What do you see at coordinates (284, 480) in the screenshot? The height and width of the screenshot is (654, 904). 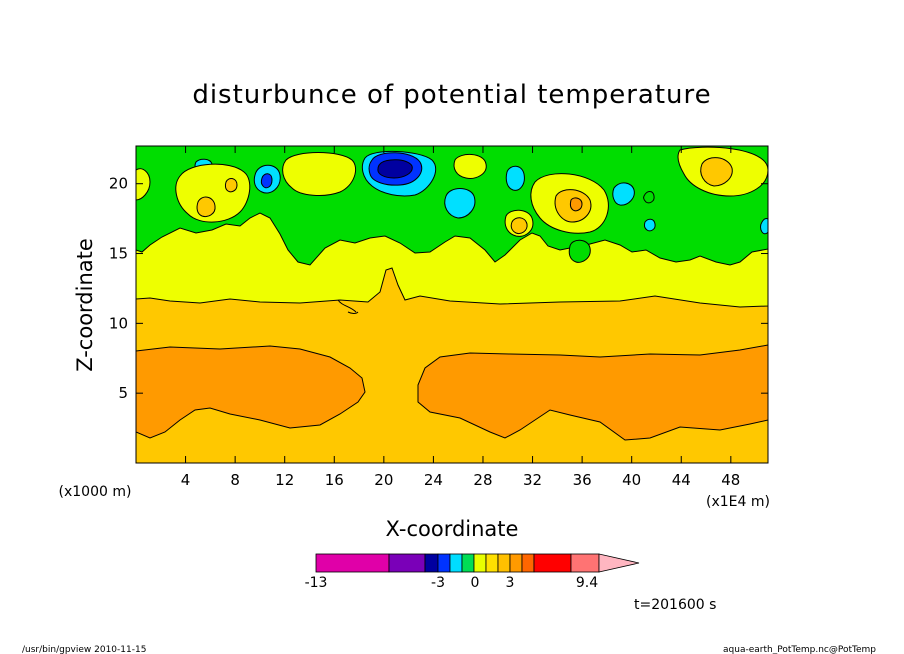 I see `x-tick-label: 12` at bounding box center [284, 480].